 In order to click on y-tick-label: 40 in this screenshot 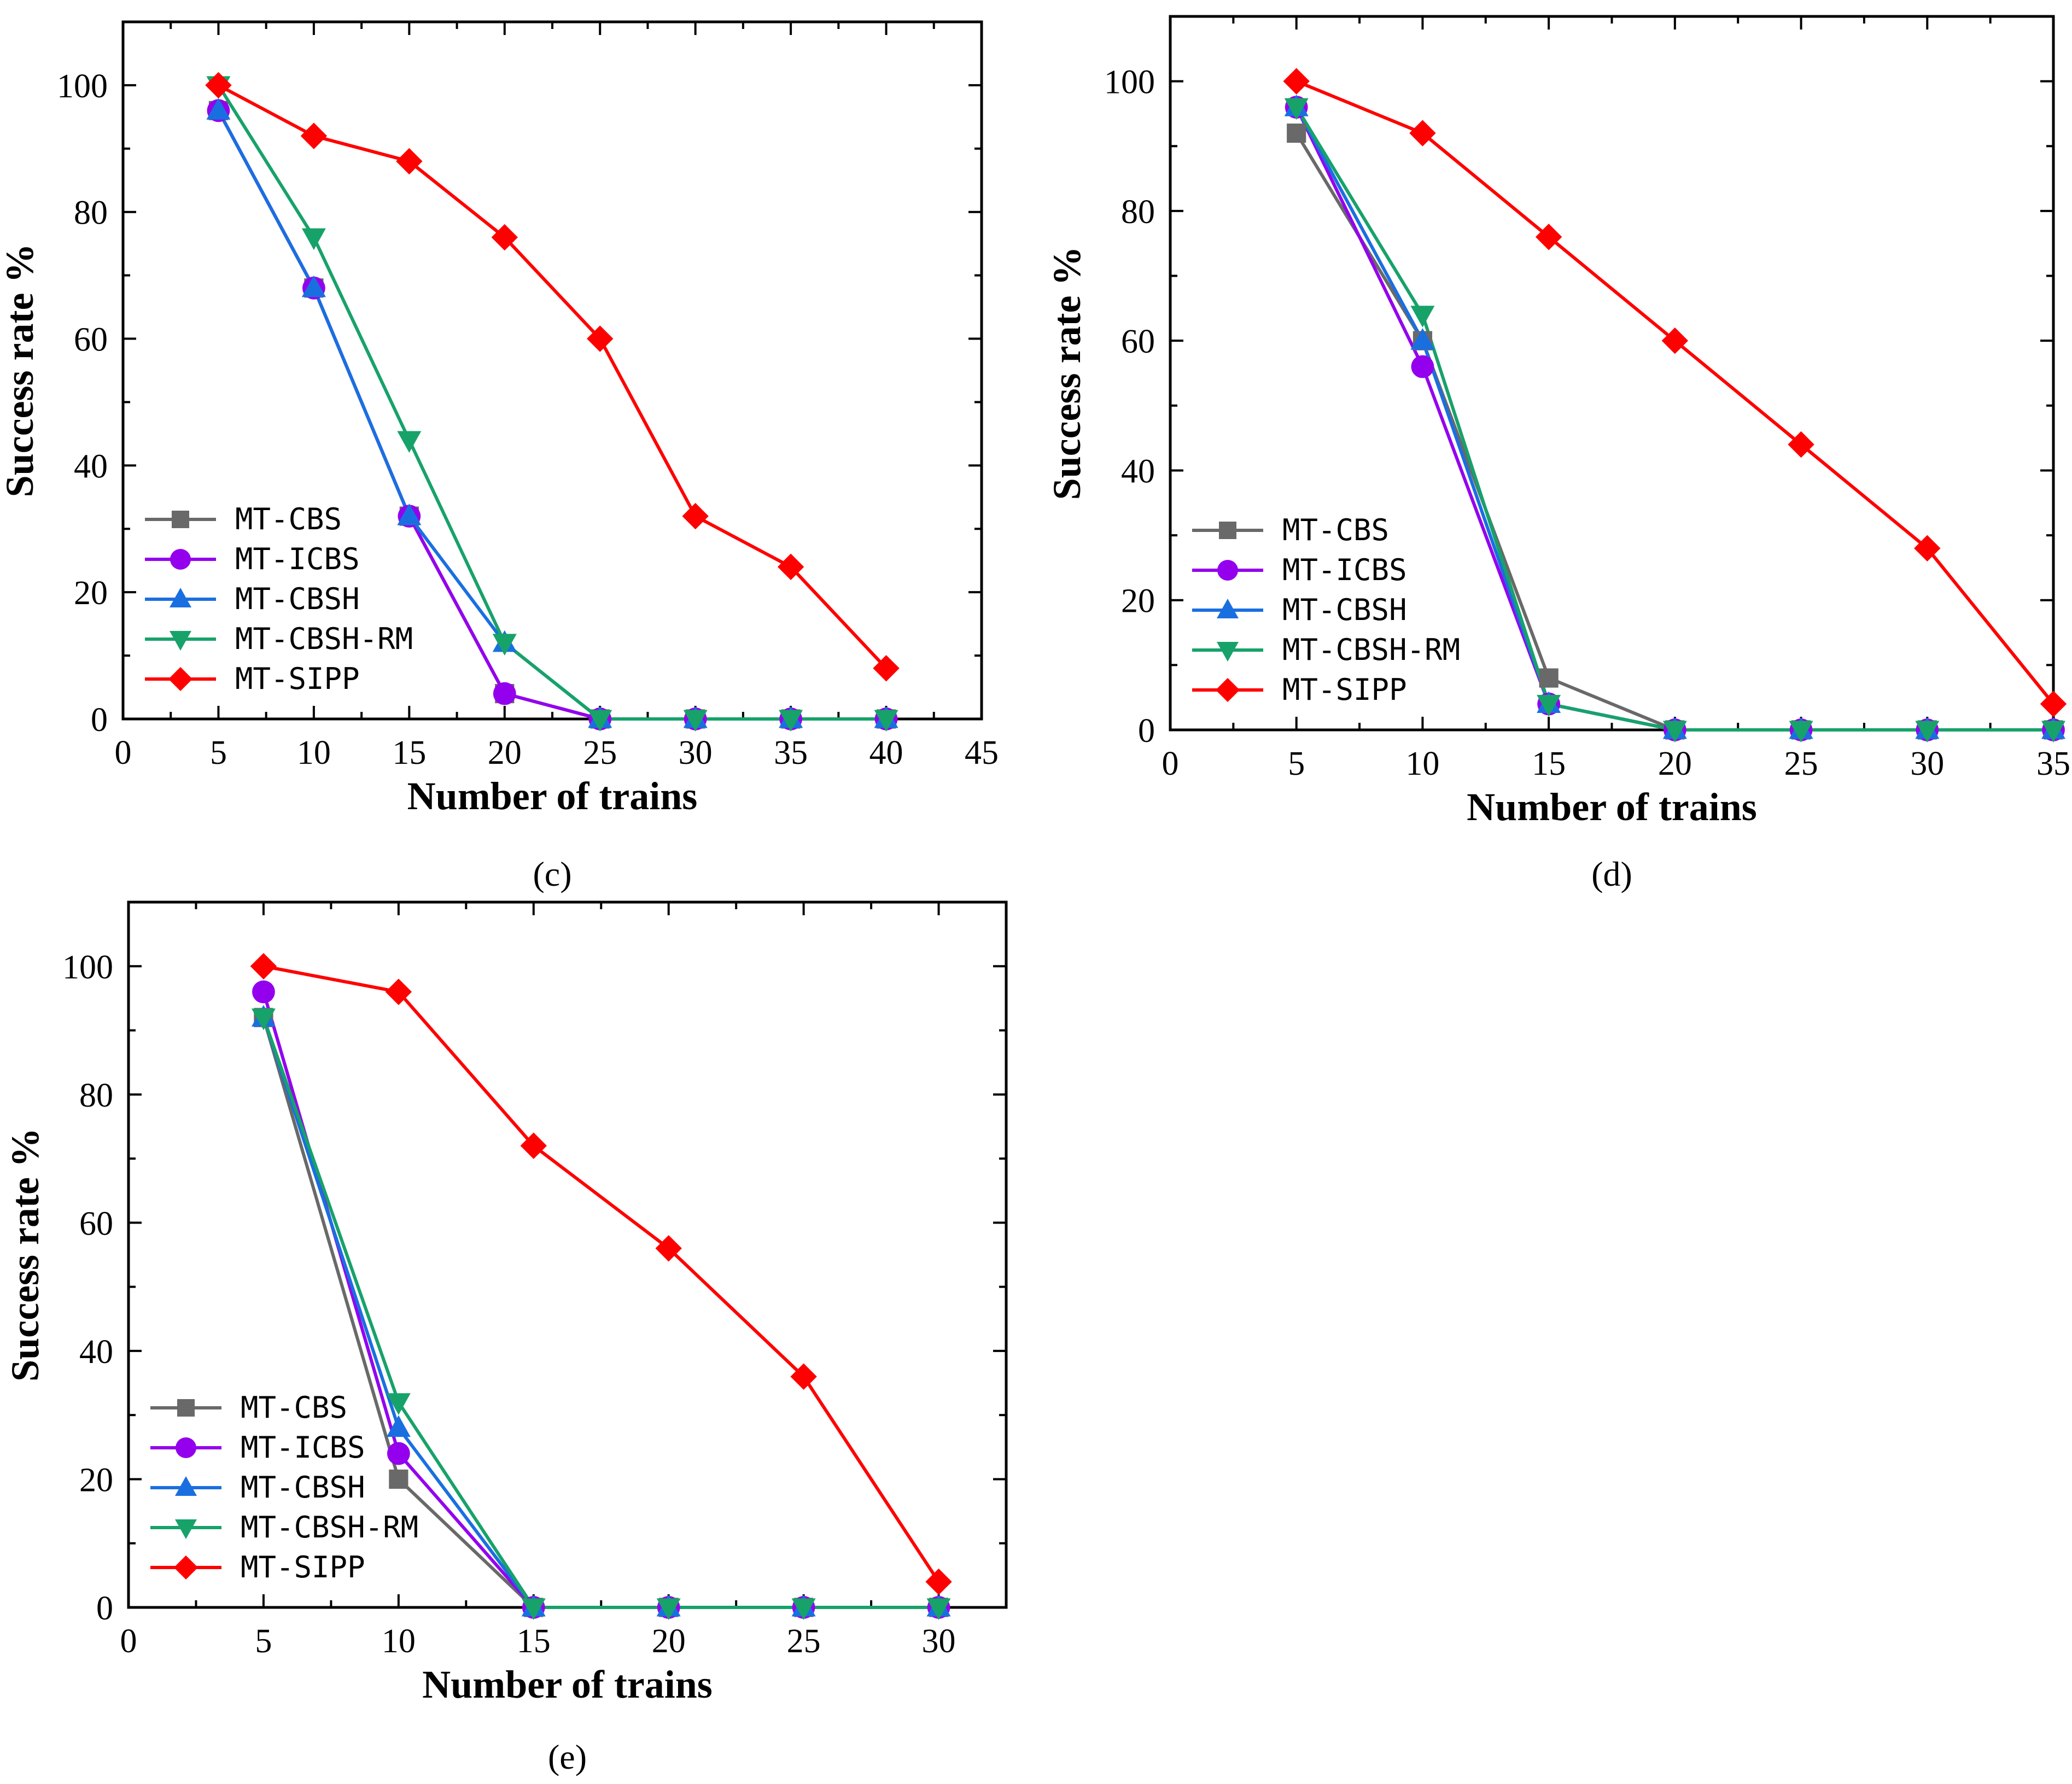, I will do `click(96, 1352)`.